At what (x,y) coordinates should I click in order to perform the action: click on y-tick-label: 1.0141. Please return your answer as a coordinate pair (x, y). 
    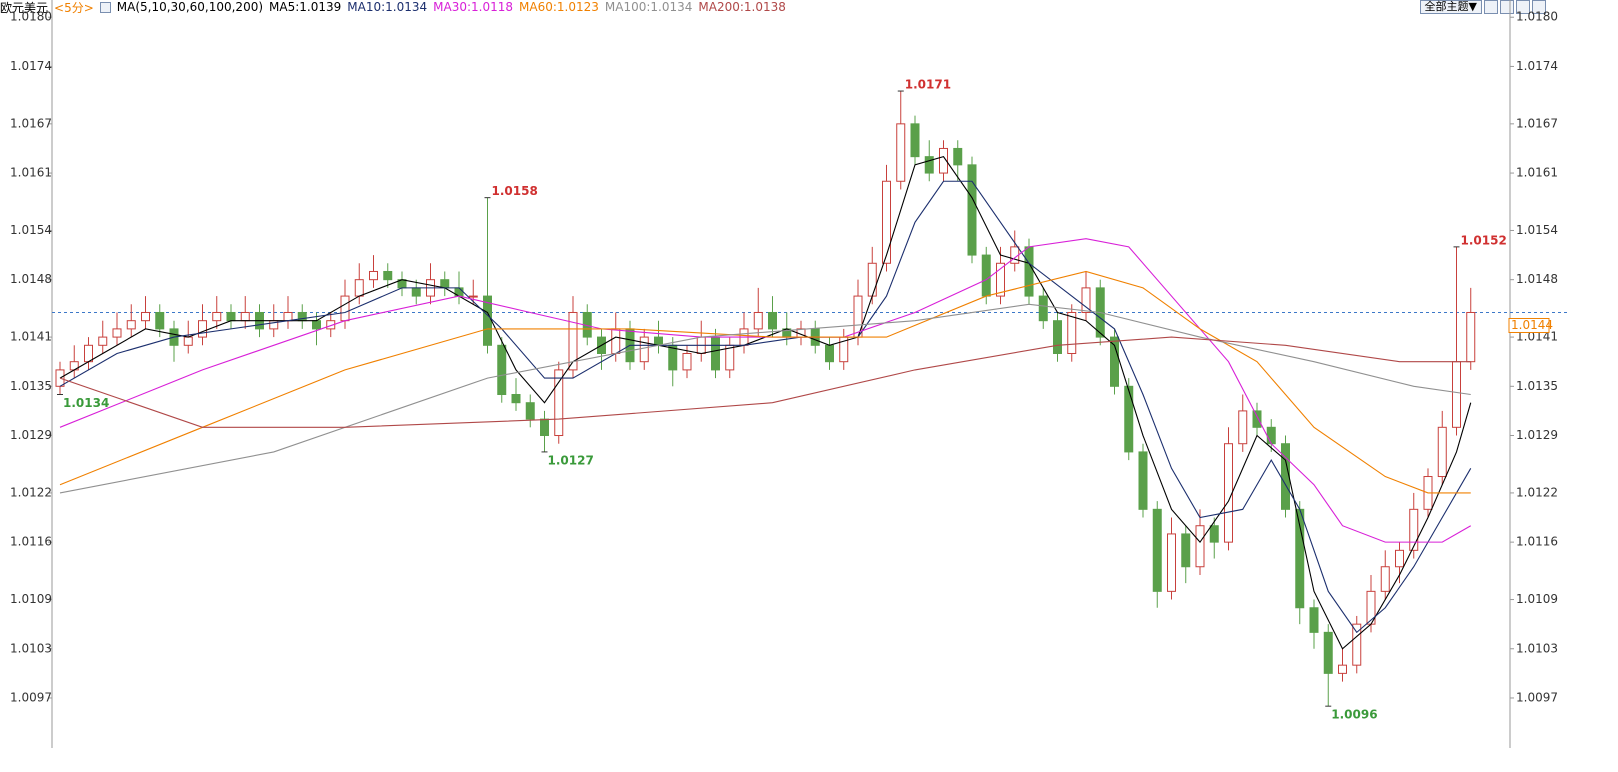
    Looking at the image, I should click on (1537, 337).